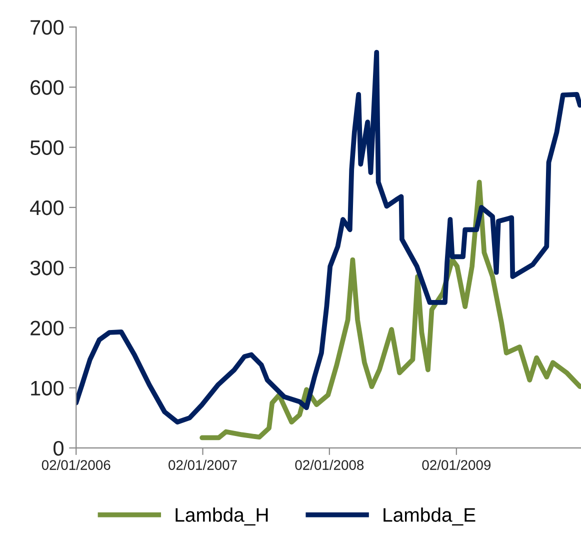 The height and width of the screenshot is (541, 581). I want to click on y-tick-label: 400, so click(47, 208).